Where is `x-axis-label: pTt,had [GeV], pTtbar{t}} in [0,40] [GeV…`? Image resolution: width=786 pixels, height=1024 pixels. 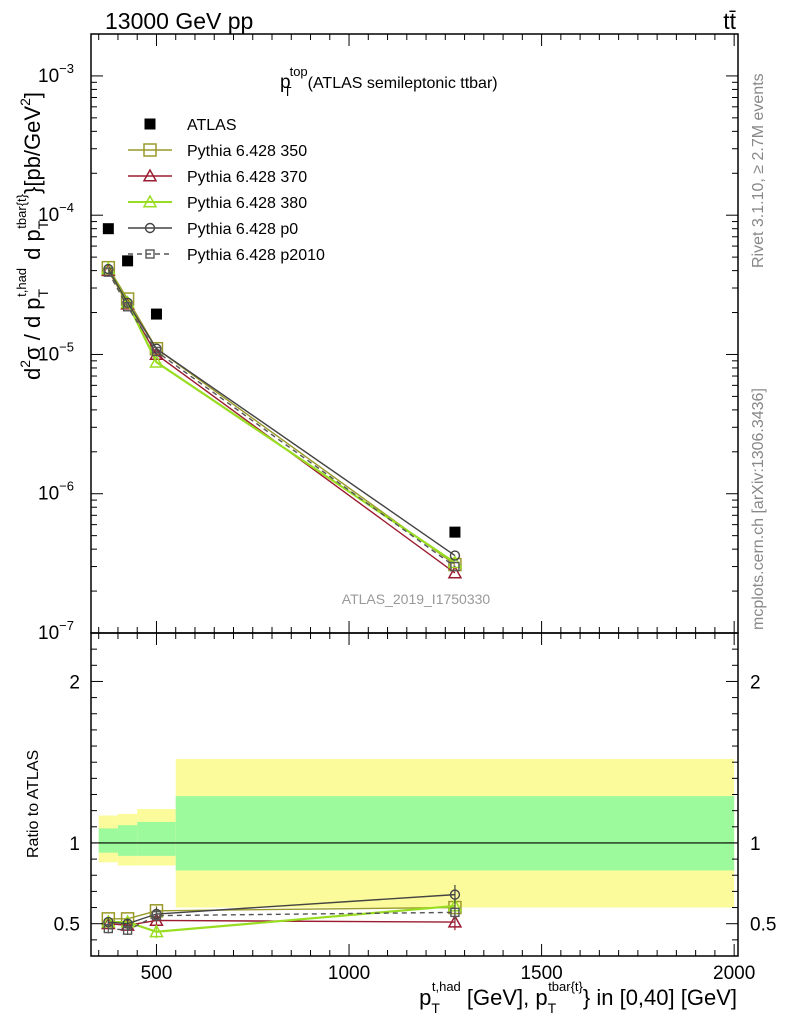
x-axis-label: pTt,had [GeV], pTtbar{t}} in [0,40] [GeV… is located at coordinates (578, 997).